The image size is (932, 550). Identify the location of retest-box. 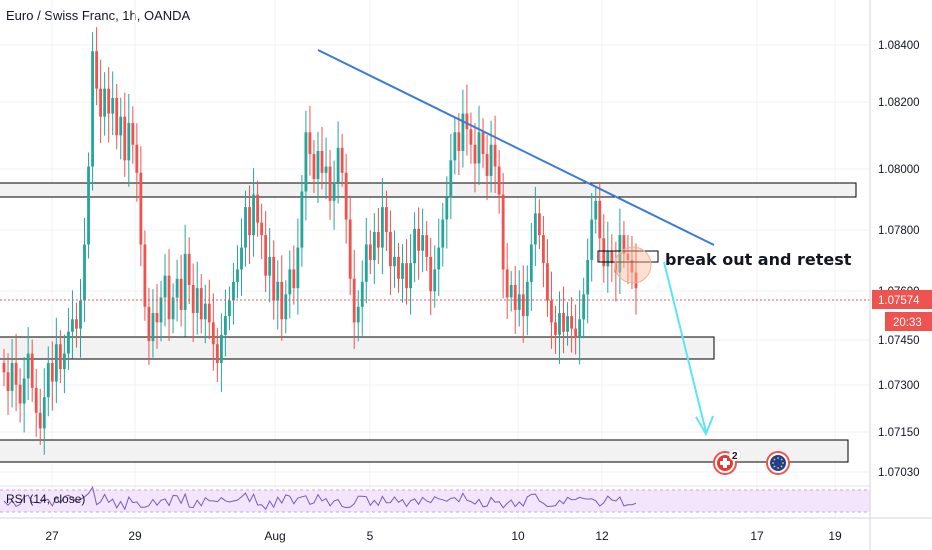
(628, 256).